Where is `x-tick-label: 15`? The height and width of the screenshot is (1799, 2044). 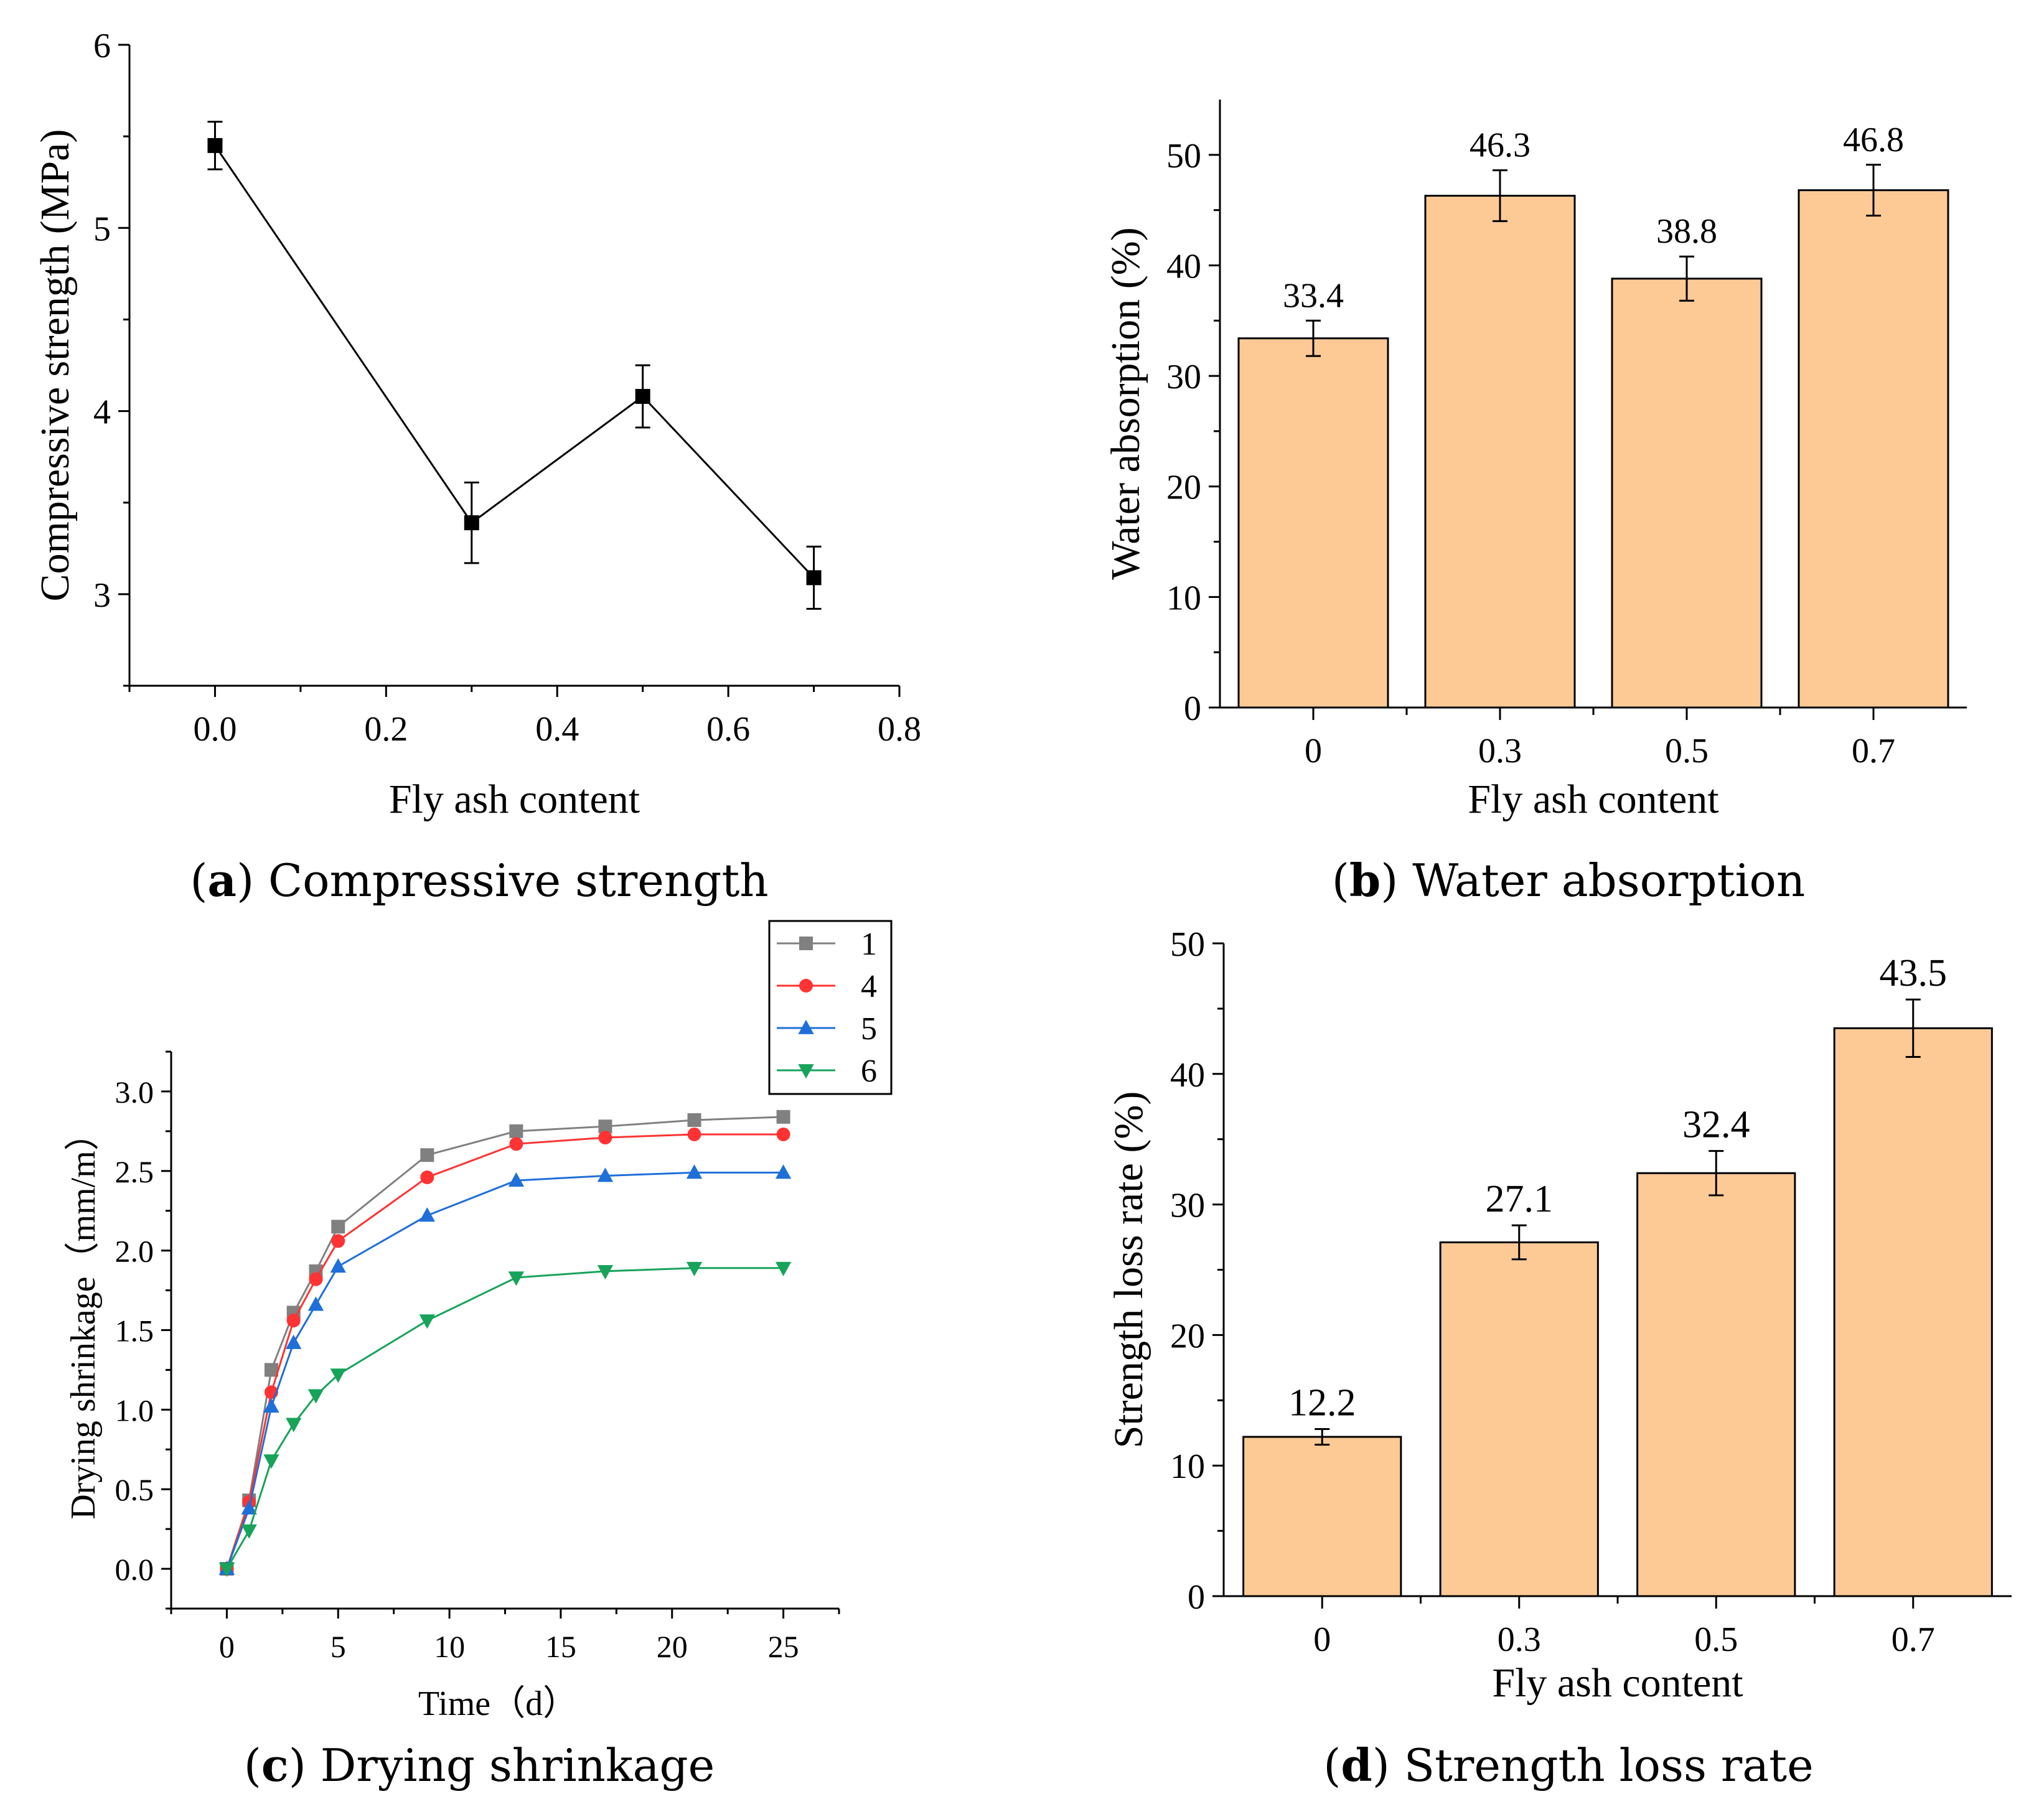
x-tick-label: 15 is located at coordinates (561, 1646).